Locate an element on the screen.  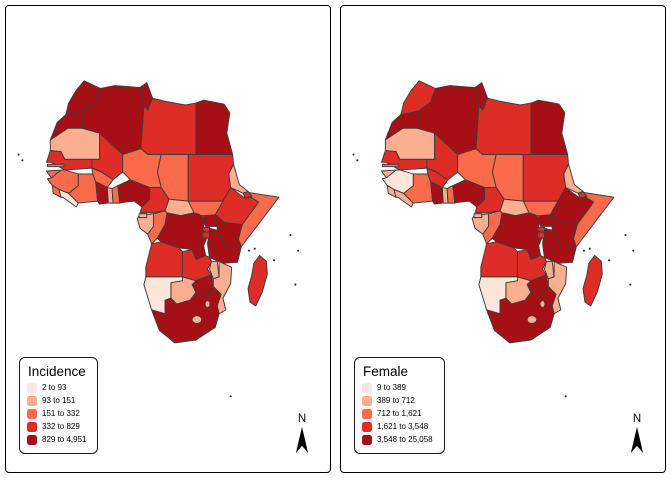
legend-item: 389 to 712 is located at coordinates (397, 401).